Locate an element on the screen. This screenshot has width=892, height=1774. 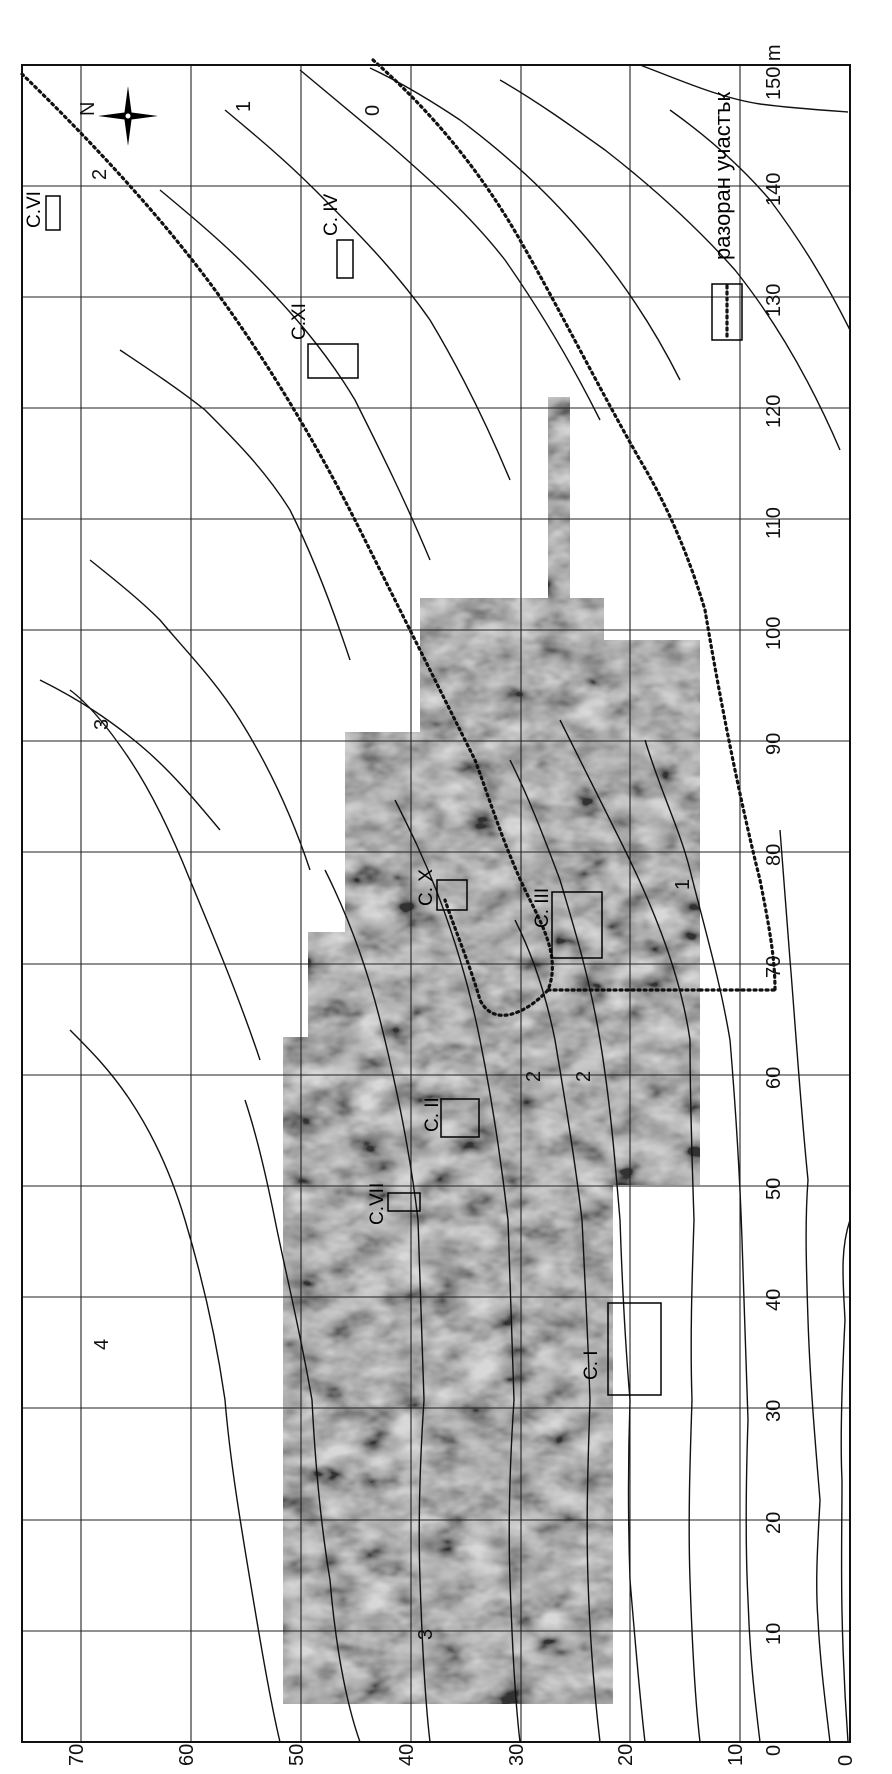
contour-label: 0 is located at coordinates (373, 110).